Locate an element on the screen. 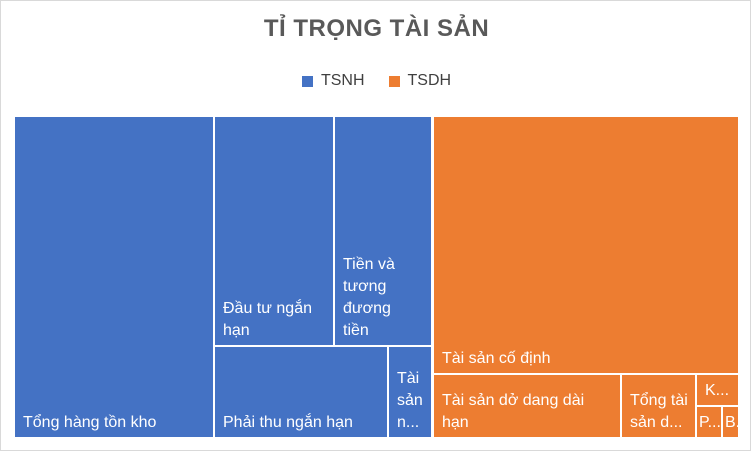  treemap-label-tai-san-co-dinh: Tài sản cố định is located at coordinates (496, 358).